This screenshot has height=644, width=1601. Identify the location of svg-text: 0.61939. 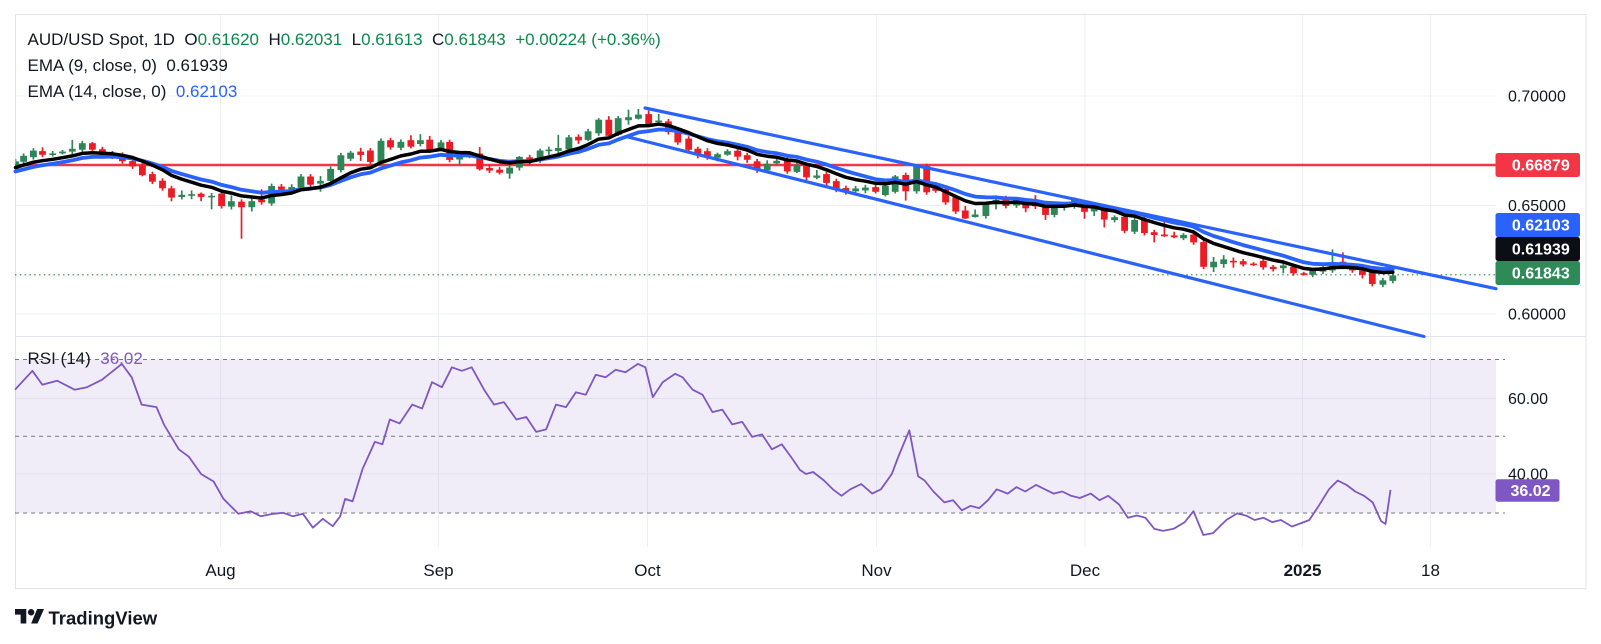
(1541, 250).